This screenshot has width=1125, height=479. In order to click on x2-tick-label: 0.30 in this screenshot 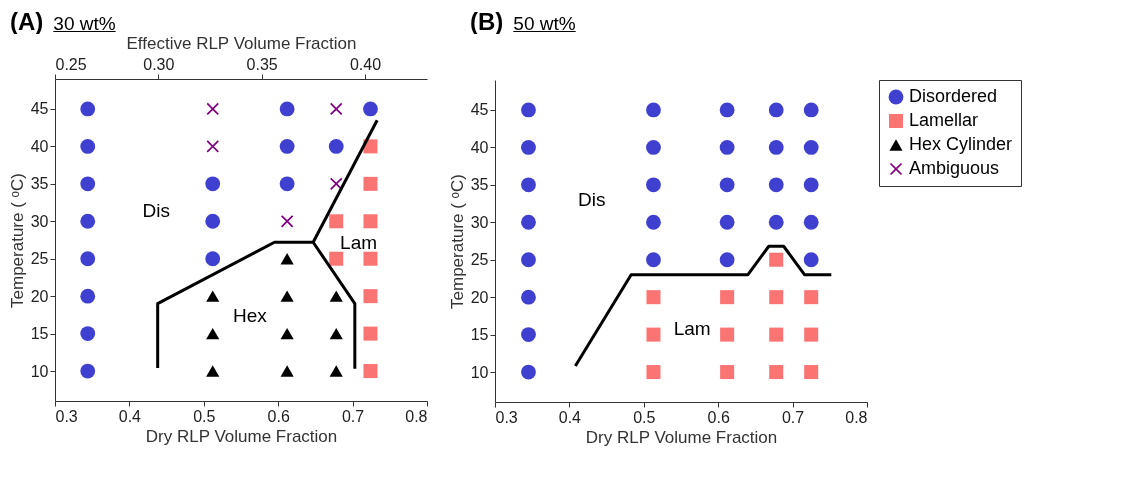, I will do `click(159, 64)`.